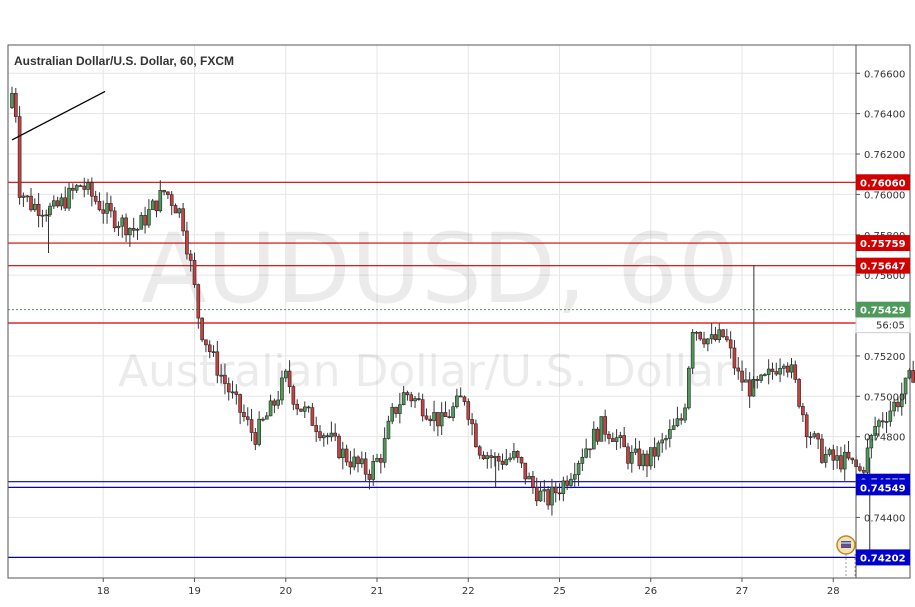 Image resolution: width=915 pixels, height=607 pixels. I want to click on countdown-box, so click(883, 325).